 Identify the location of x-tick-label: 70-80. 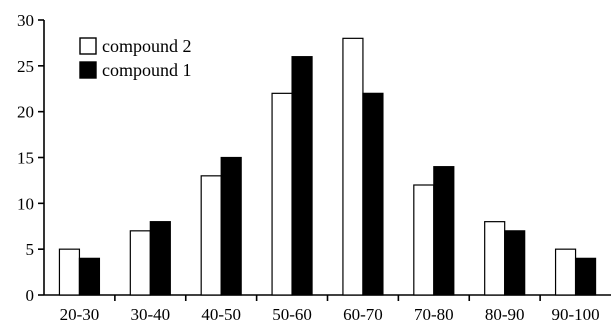
(434, 314).